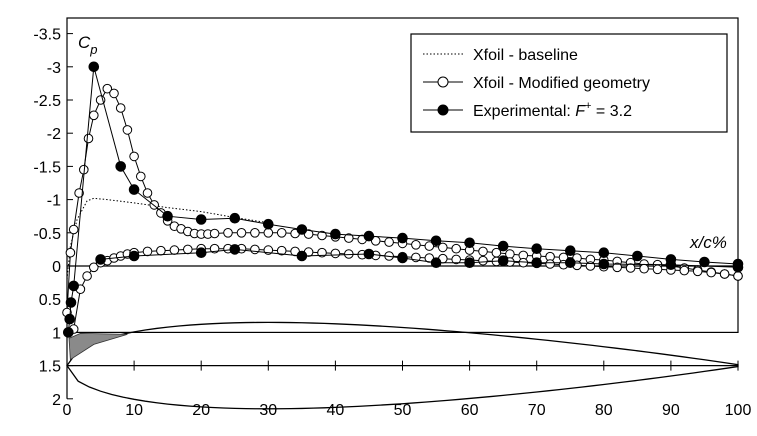 This screenshot has height=436, width=757. Describe the element at coordinates (50, 300) in the screenshot. I see `y-tick-label: 0.5` at that location.